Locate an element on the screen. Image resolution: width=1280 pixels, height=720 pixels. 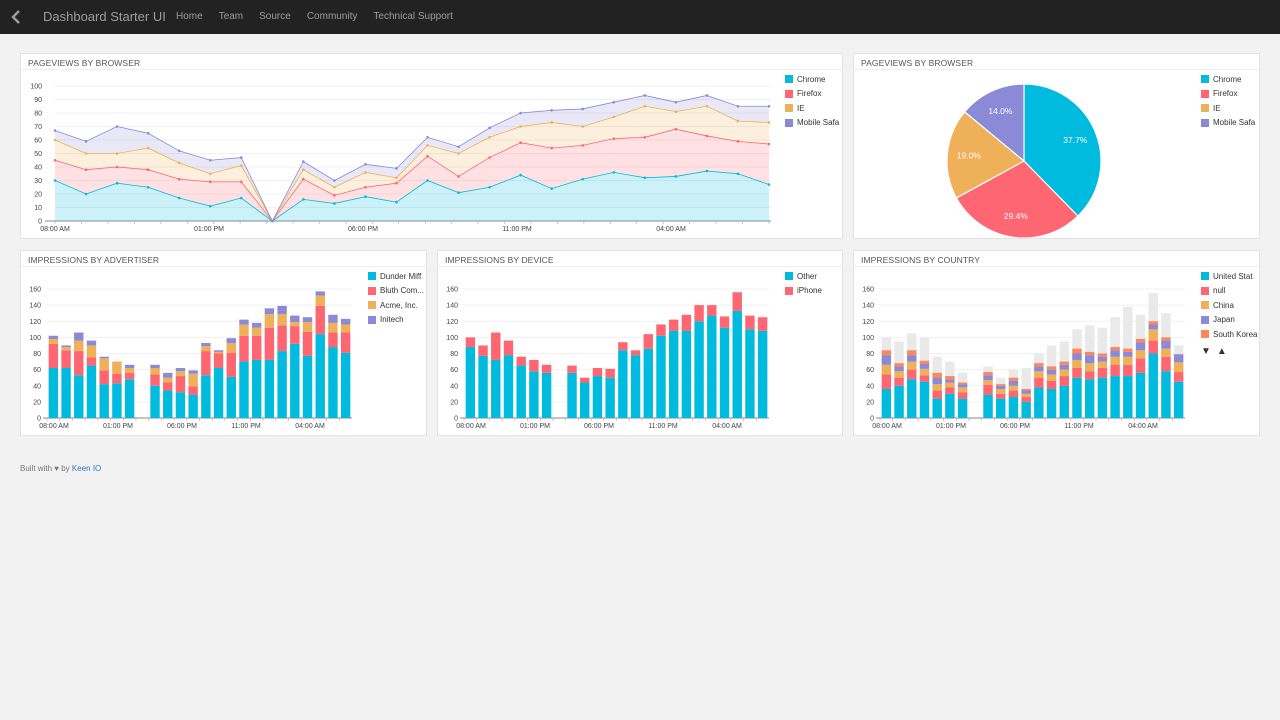
nav-link-community: Community is located at coordinates (332, 16).